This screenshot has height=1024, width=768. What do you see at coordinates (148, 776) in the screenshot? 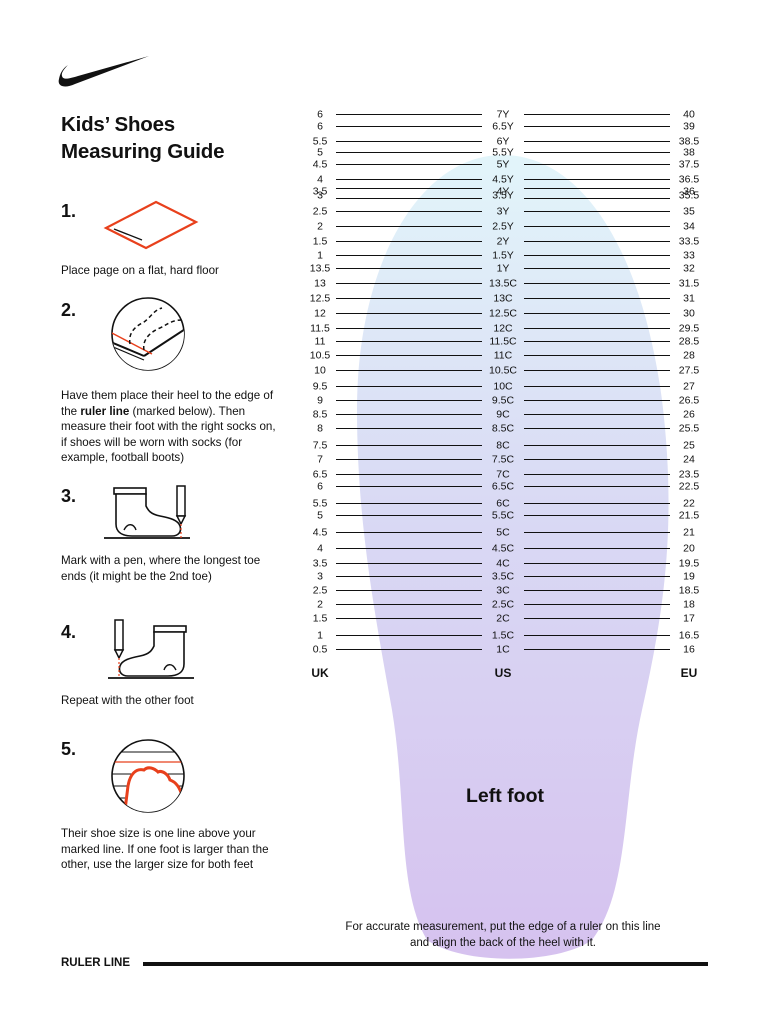
I see `toe-at-line-icon` at bounding box center [148, 776].